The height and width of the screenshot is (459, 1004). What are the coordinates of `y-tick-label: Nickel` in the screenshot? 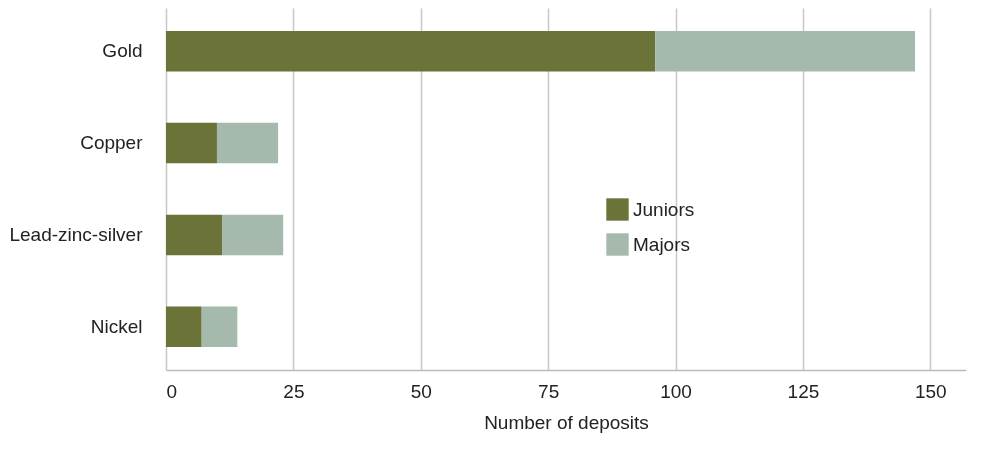 It's located at (116, 326).